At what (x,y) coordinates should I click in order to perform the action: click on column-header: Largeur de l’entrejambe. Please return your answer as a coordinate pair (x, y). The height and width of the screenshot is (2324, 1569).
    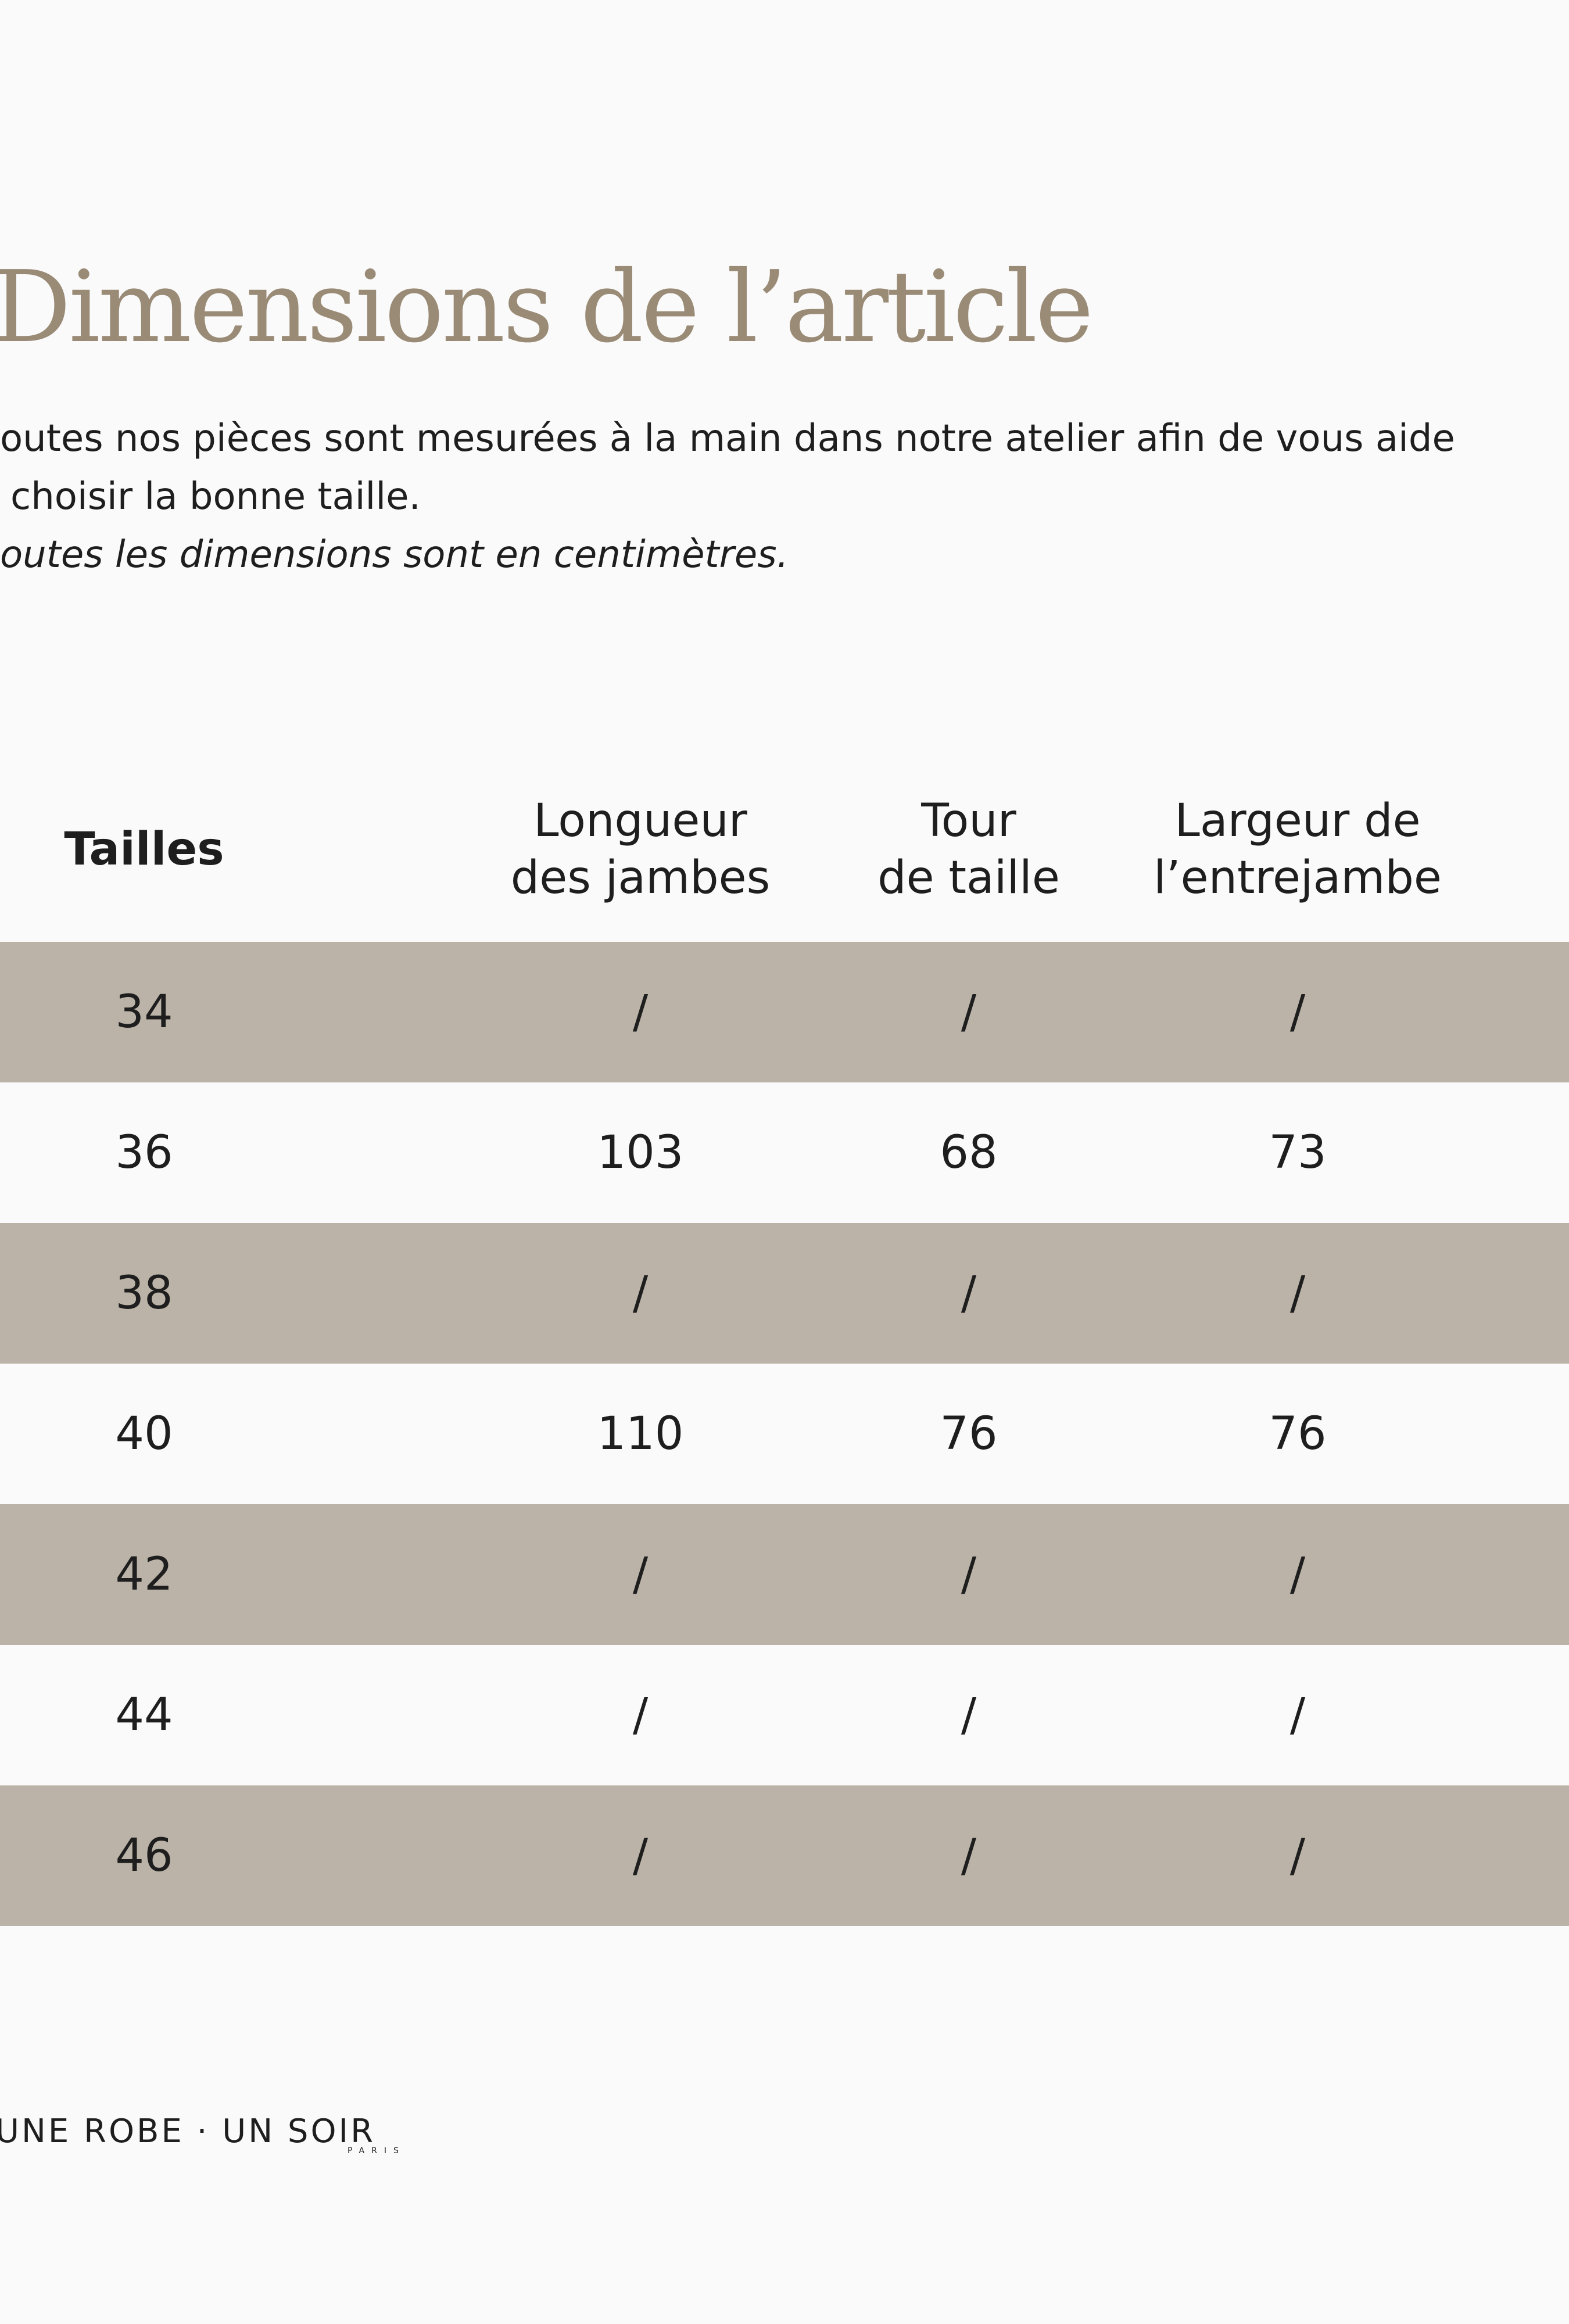
    Looking at the image, I should click on (1298, 849).